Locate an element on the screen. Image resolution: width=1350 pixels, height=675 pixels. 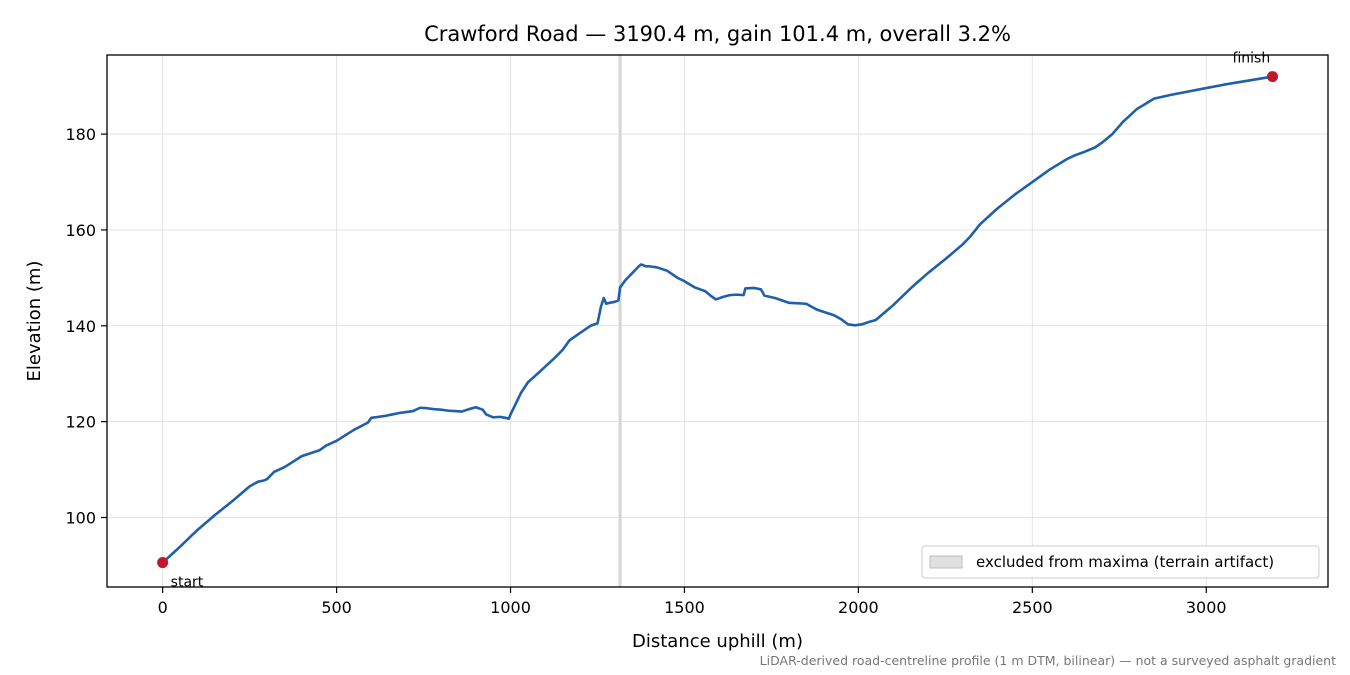
x-tick-label: 0 is located at coordinates (163, 607).